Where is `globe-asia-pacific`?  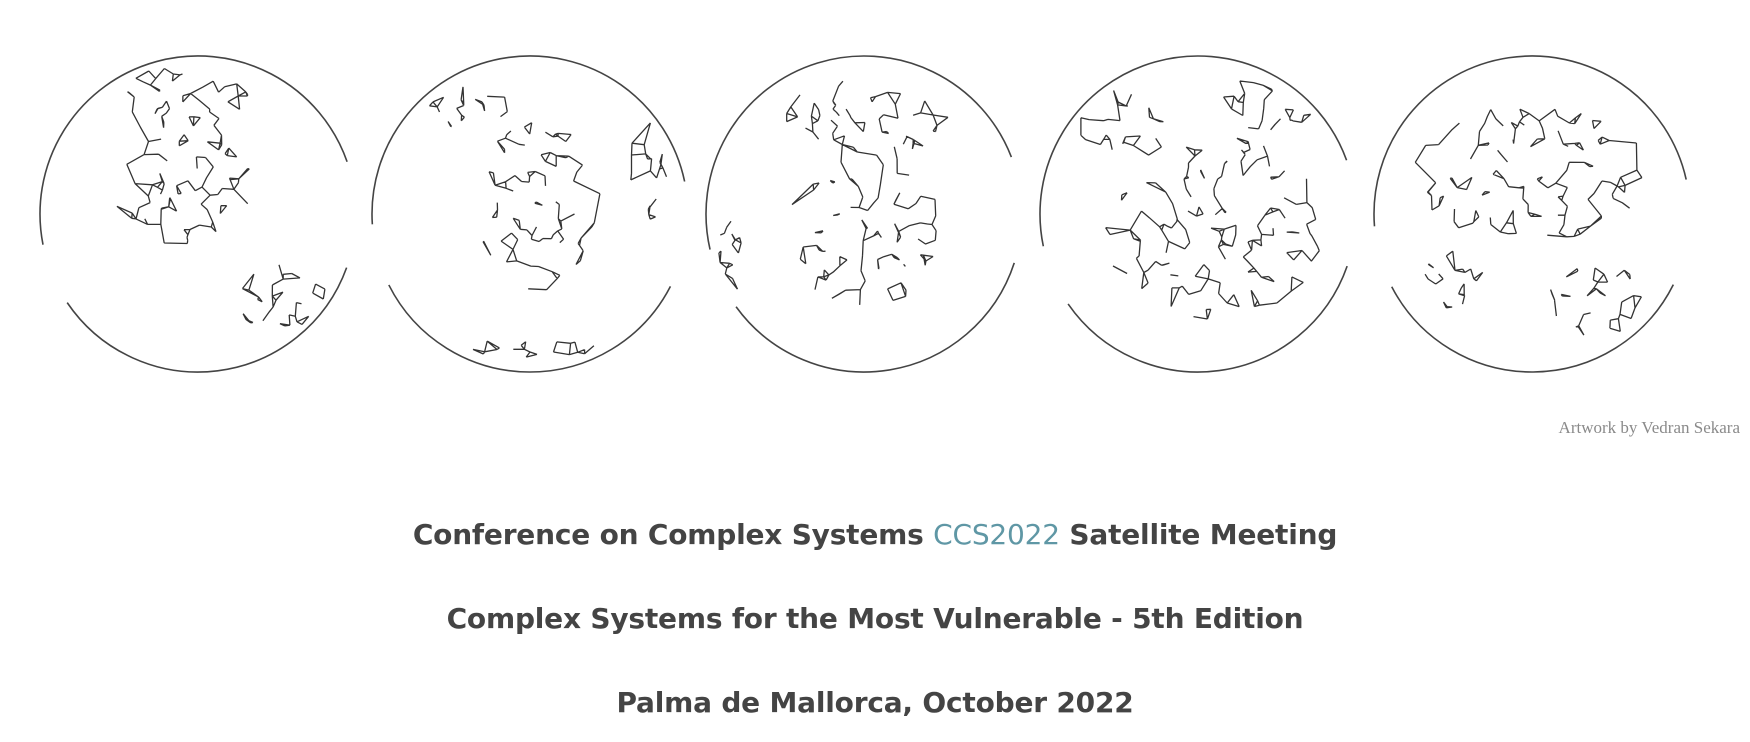 globe-asia-pacific is located at coordinates (1530, 214).